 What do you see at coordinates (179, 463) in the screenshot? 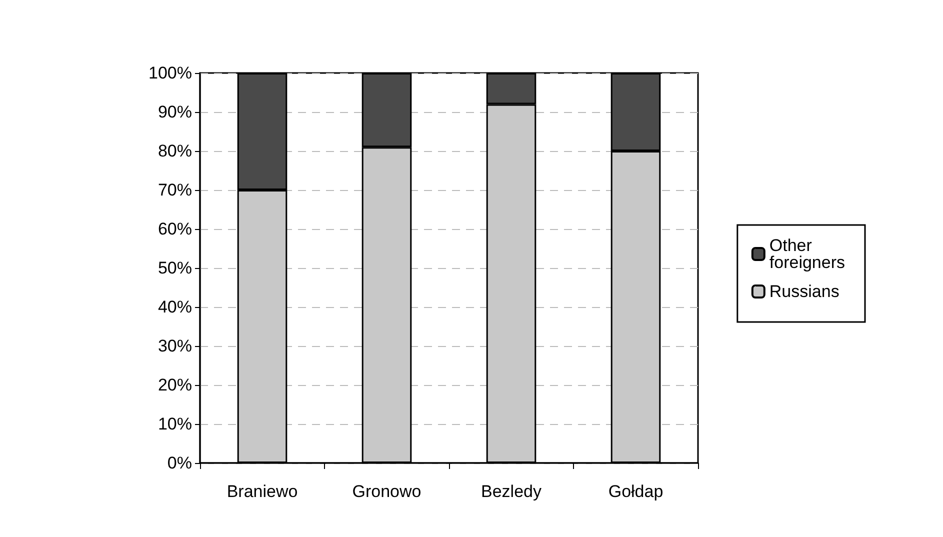
I see `y-tick-label: 0%` at bounding box center [179, 463].